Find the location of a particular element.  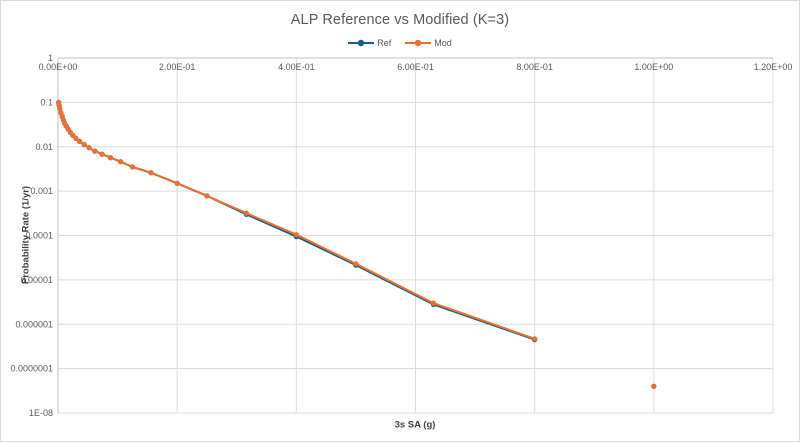

legend-marker-mod-icon is located at coordinates (418, 43).